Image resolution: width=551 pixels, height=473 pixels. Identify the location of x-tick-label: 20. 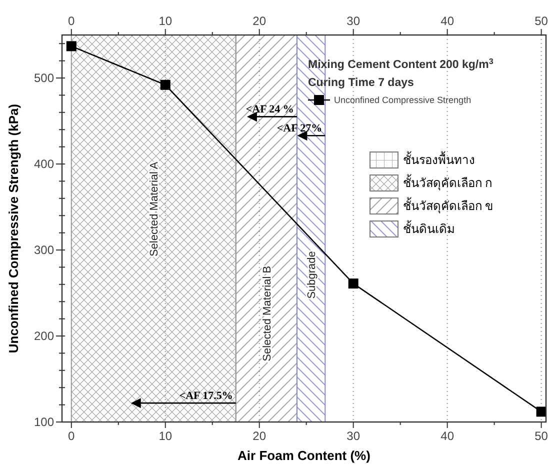
(259, 436).